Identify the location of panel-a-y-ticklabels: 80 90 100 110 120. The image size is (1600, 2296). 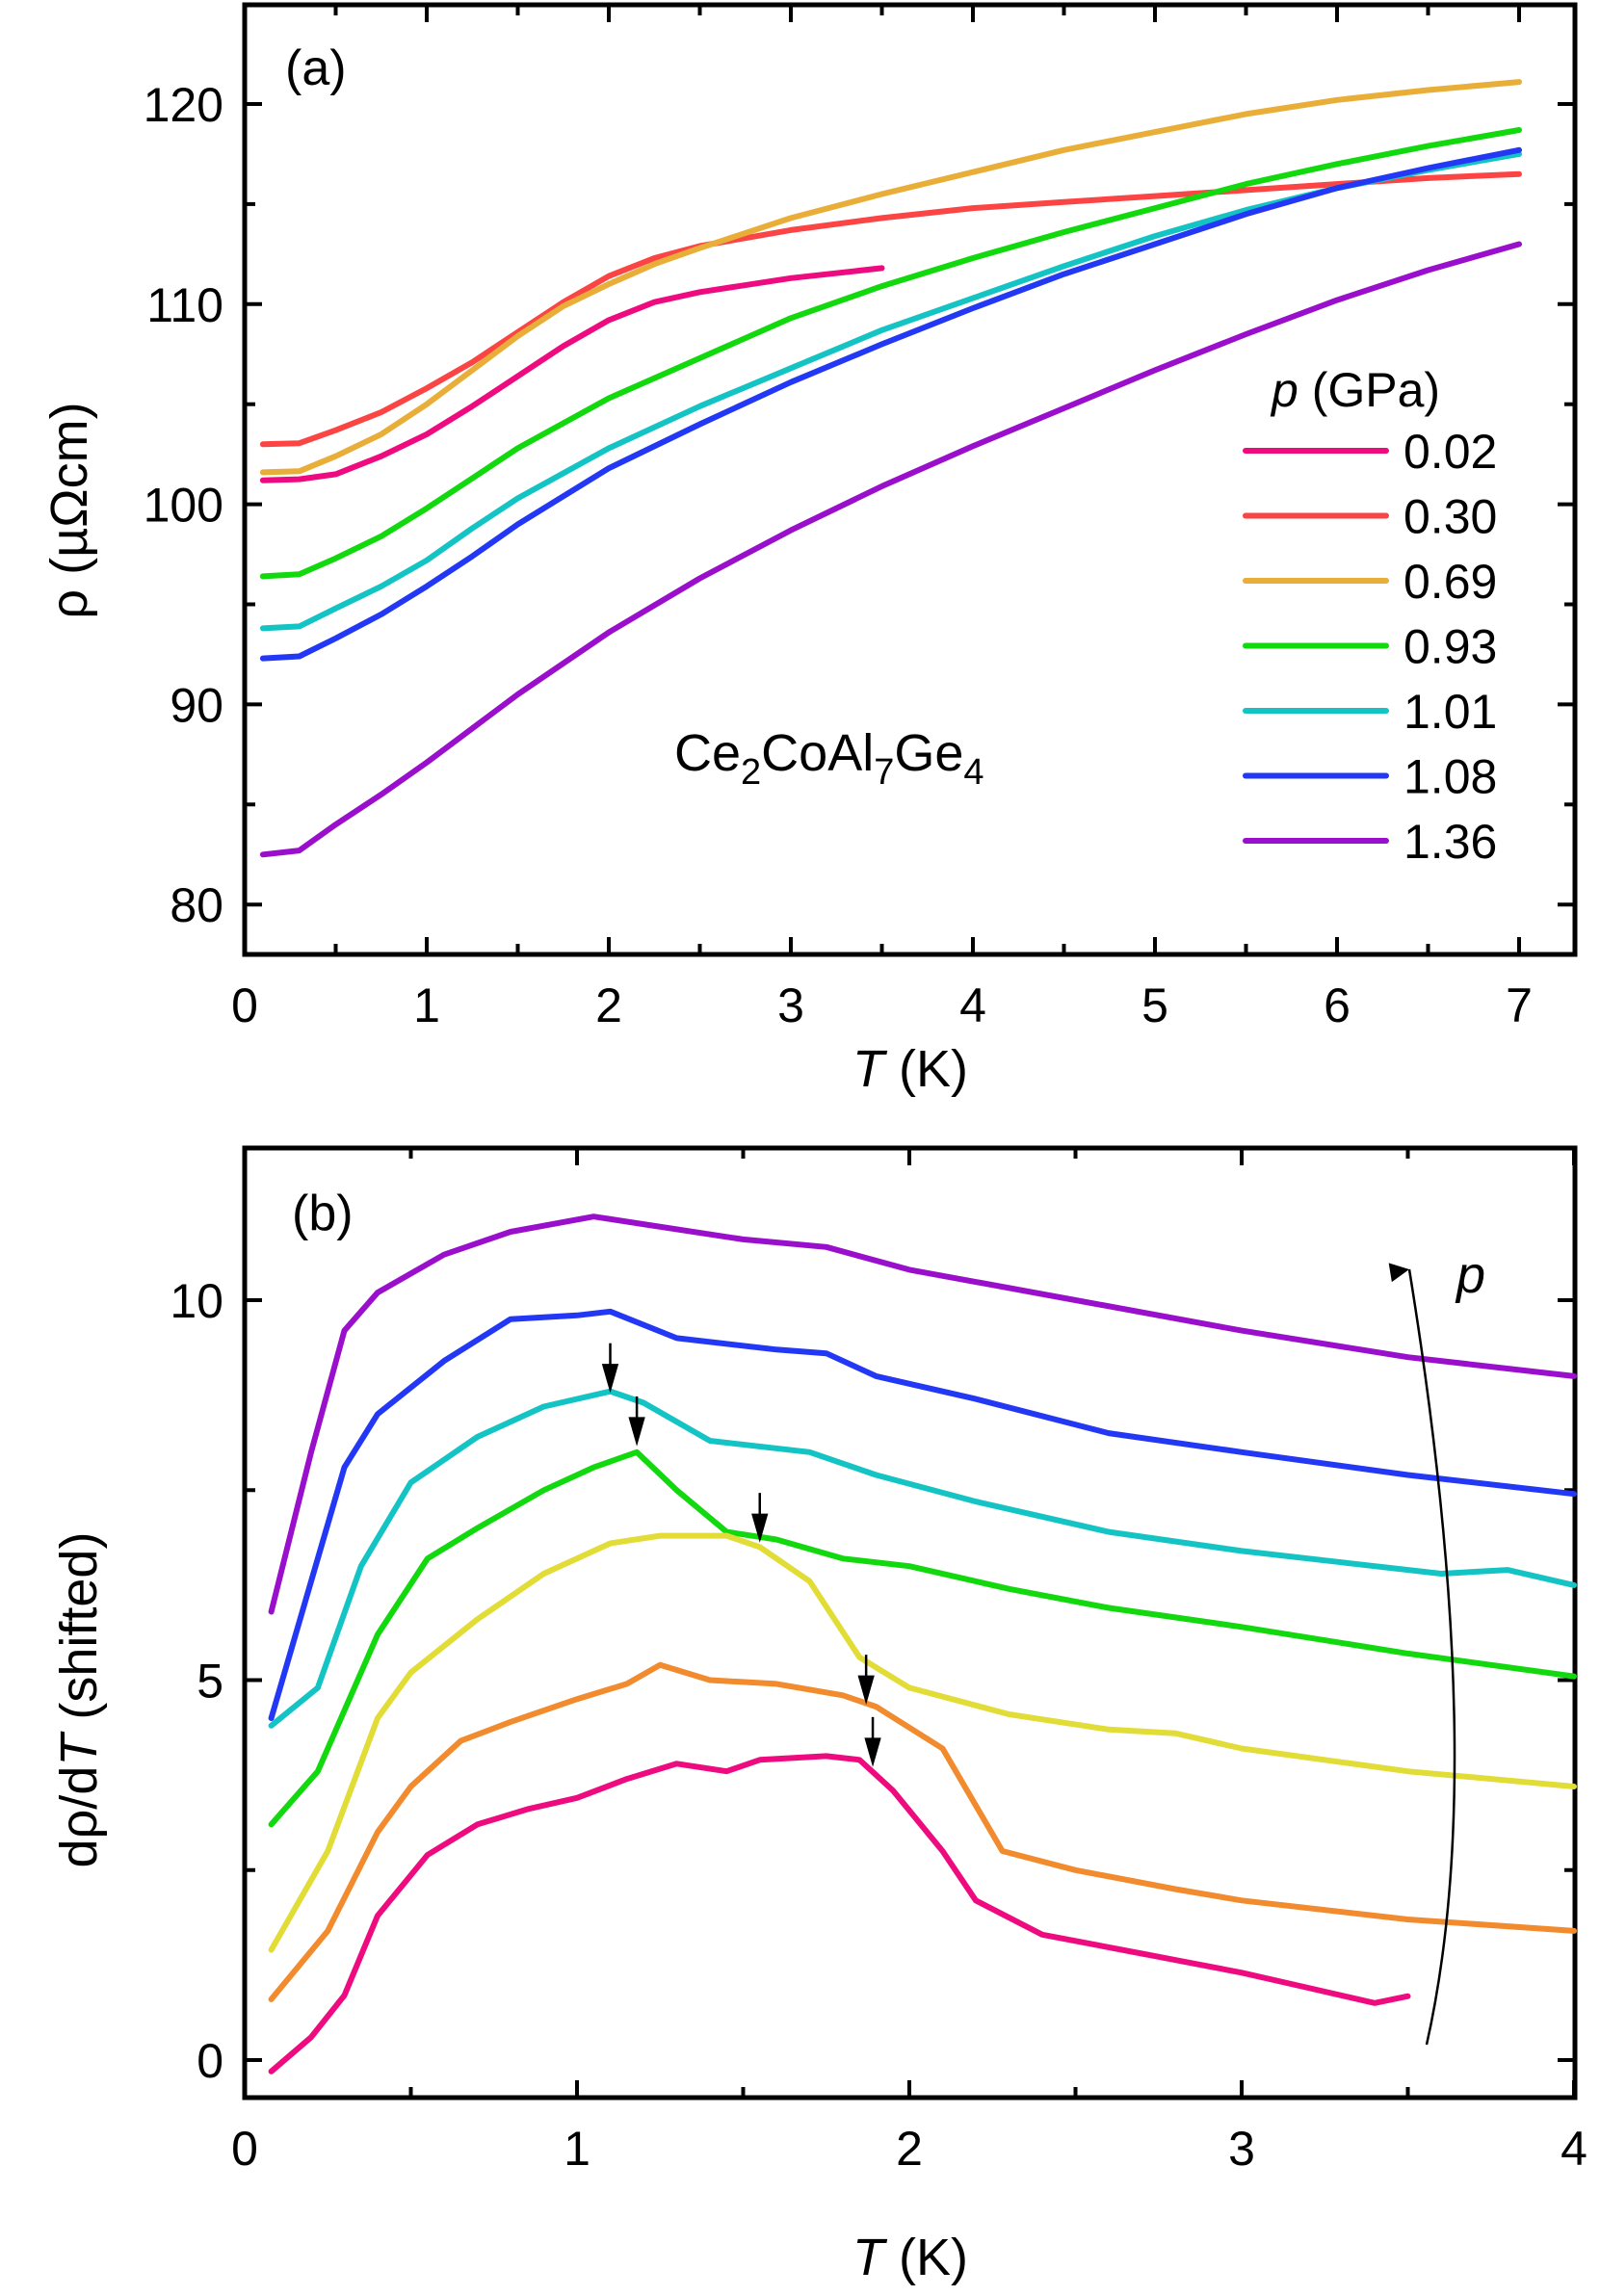
(183, 505).